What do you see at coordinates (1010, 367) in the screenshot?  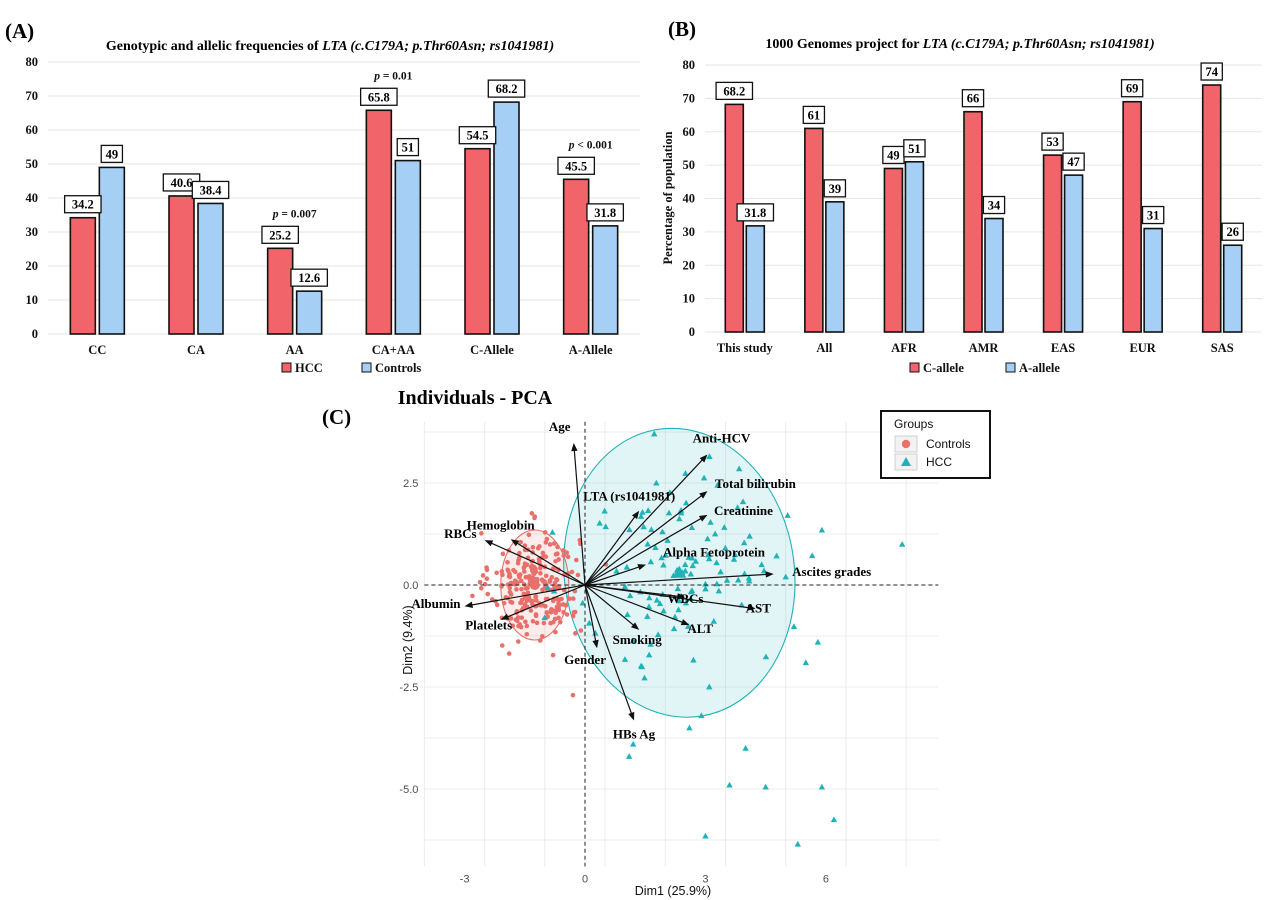 I see `legend-swatch-a-allele` at bounding box center [1010, 367].